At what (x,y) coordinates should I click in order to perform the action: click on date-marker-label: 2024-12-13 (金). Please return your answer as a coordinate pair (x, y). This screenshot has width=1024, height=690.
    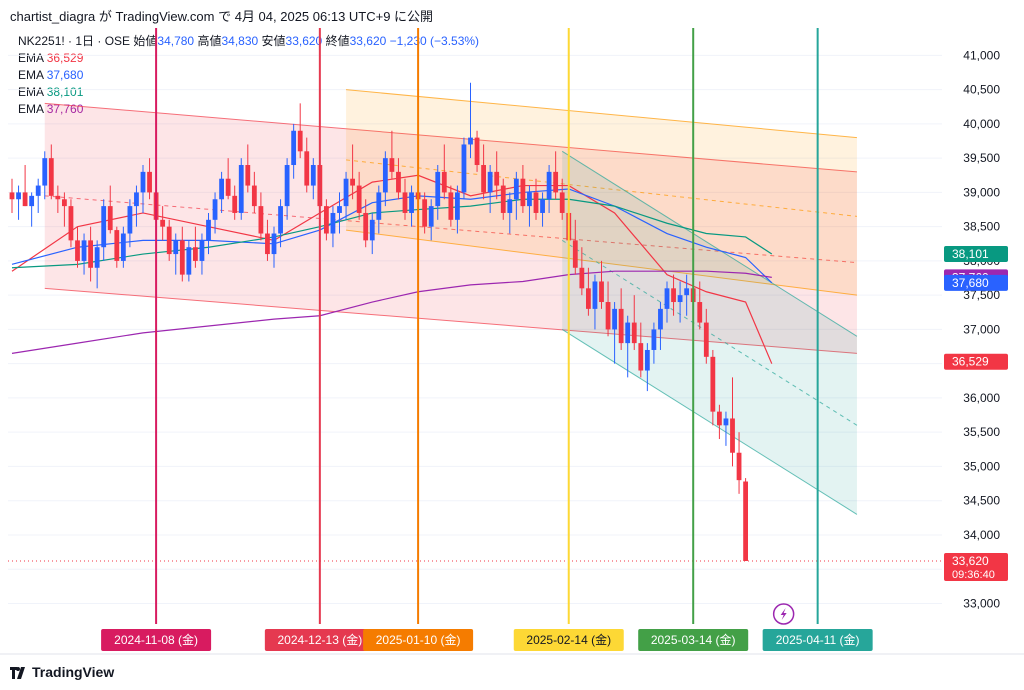
    Looking at the image, I should click on (319, 639).